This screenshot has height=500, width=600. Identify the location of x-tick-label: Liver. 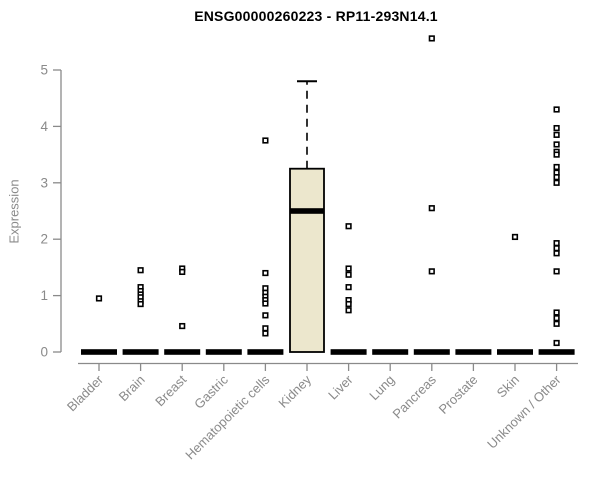
(340, 387).